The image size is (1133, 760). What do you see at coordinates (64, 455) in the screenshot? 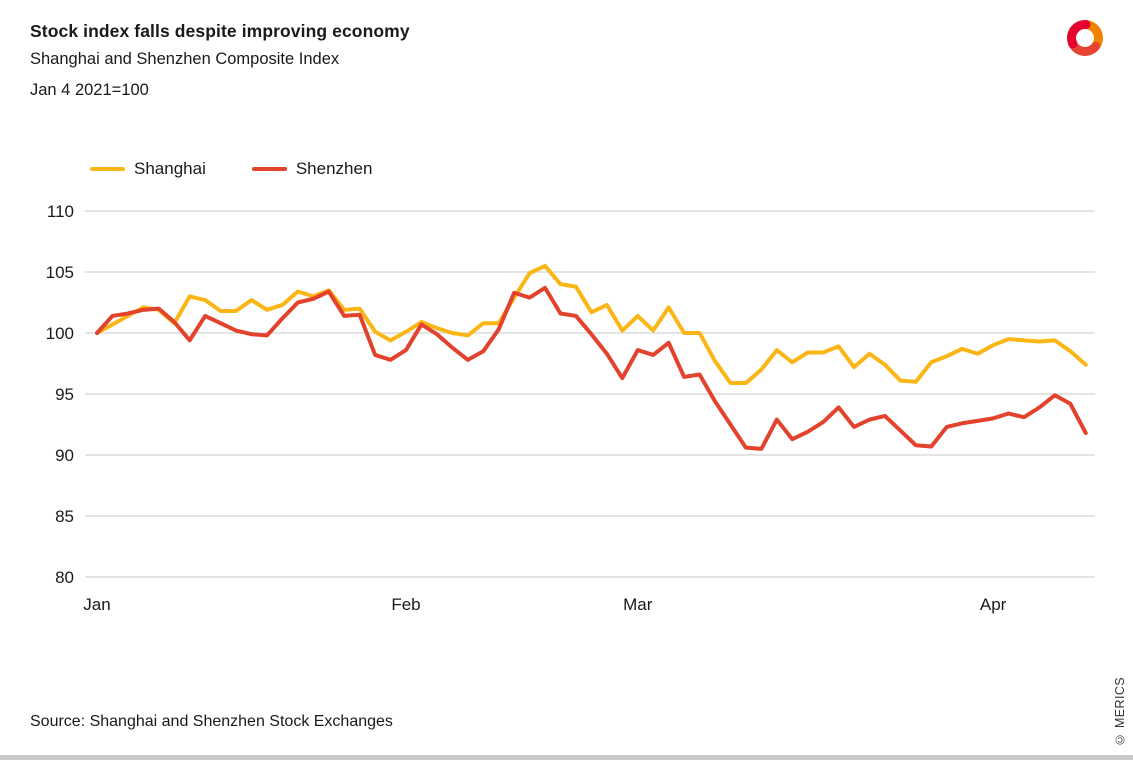
I see `y-tick-90: 90` at bounding box center [64, 455].